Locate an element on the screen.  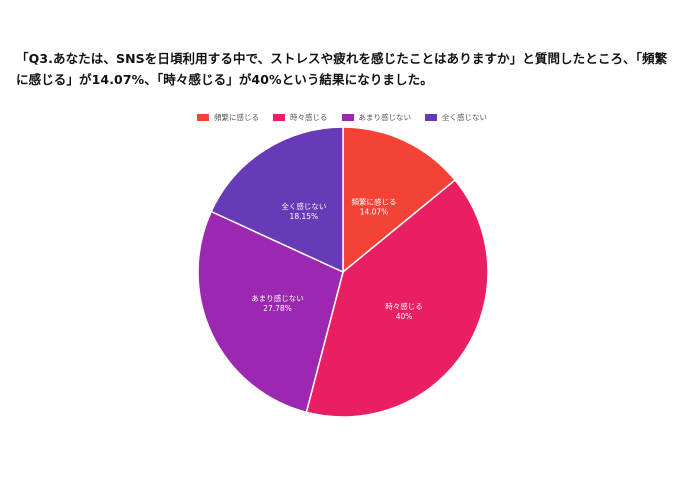
legend-label: 頻繁に感じる is located at coordinates (236, 117).